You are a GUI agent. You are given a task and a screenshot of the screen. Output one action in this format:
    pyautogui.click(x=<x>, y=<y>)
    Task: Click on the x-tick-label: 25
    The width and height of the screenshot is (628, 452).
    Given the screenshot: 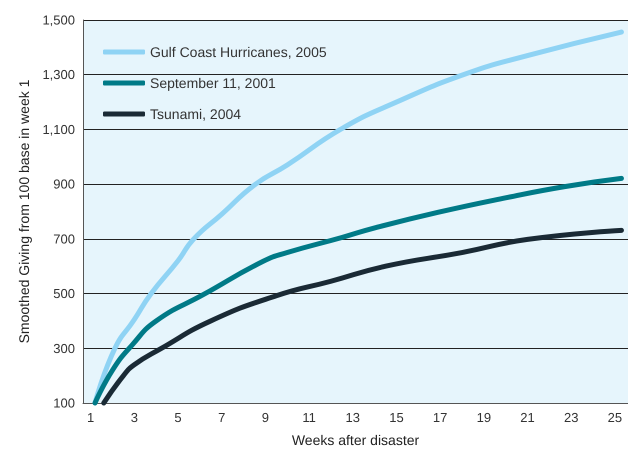 What is the action you would take?
    pyautogui.click(x=615, y=417)
    